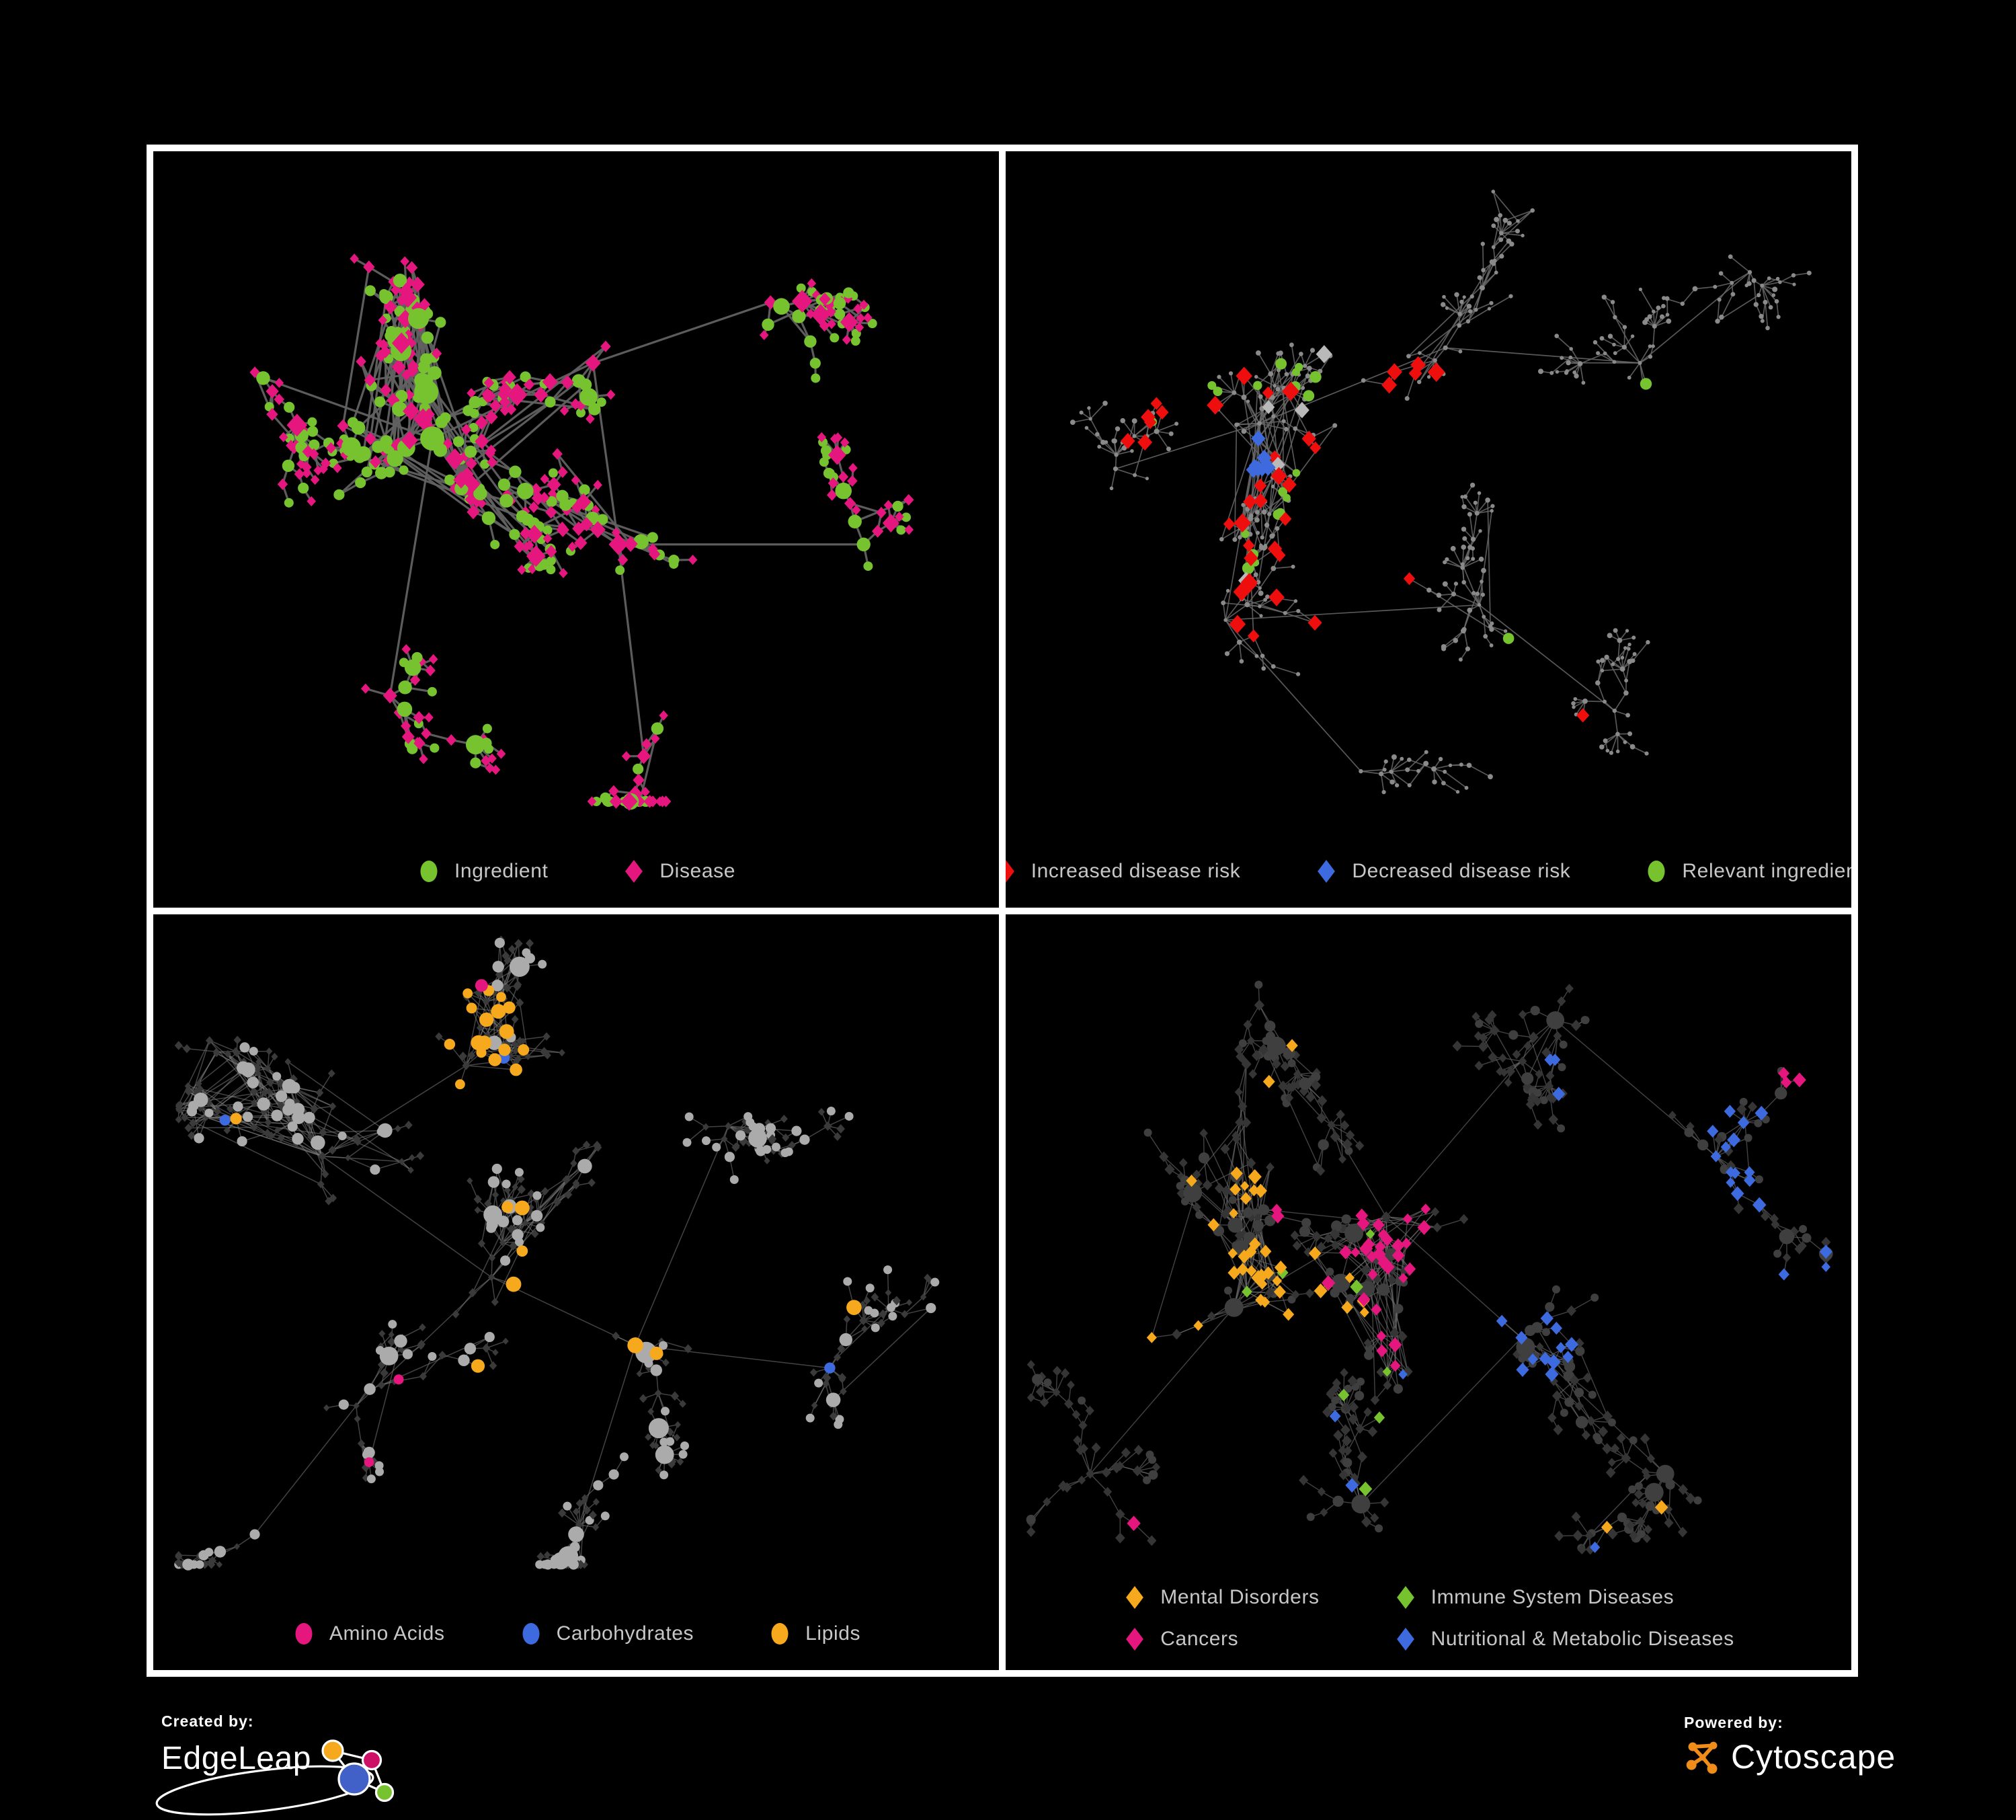  Describe the element at coordinates (1327, 871) in the screenshot. I see `decreased-disease-risk-marker-icon` at that location.